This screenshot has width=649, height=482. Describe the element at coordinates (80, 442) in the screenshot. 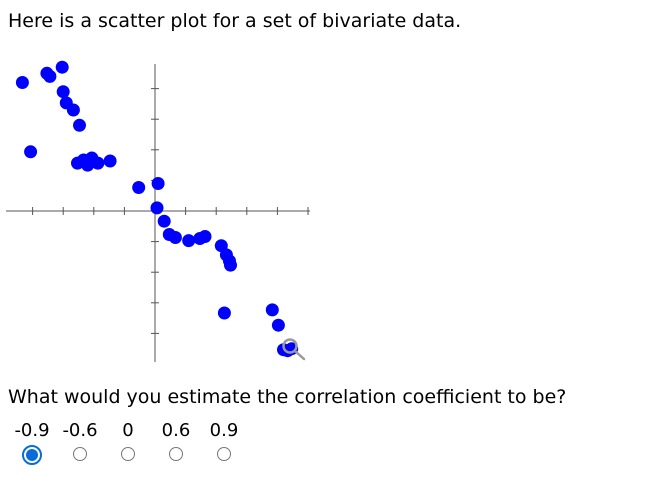

I see `choice-option: -0.6` at that location.